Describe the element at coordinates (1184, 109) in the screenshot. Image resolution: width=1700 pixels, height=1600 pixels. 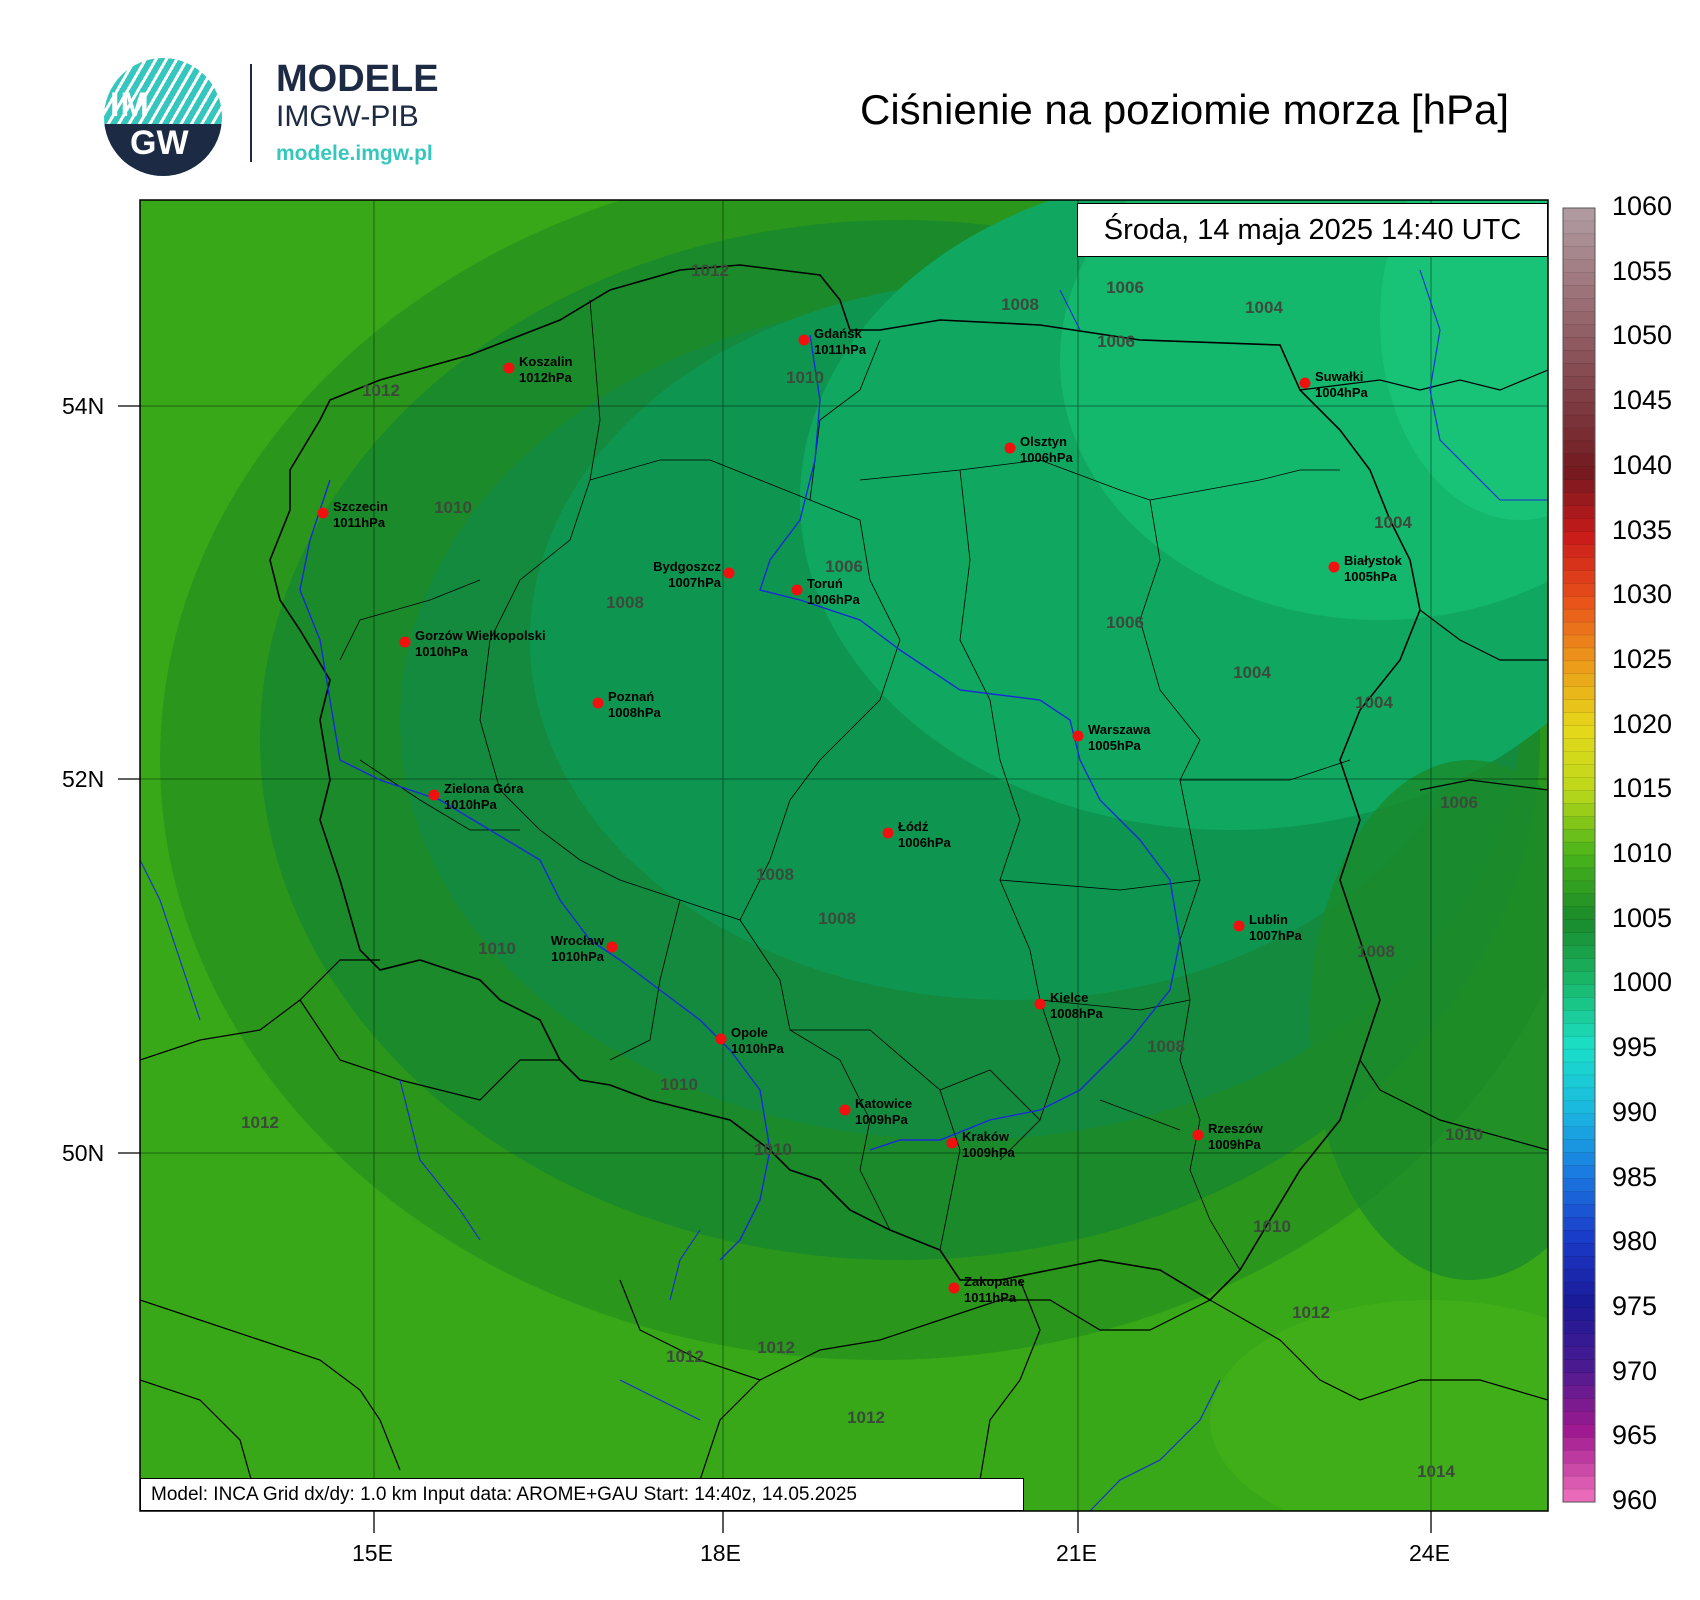
I see `map-title: Ciśnienie na poziomie morza [hPa]` at that location.